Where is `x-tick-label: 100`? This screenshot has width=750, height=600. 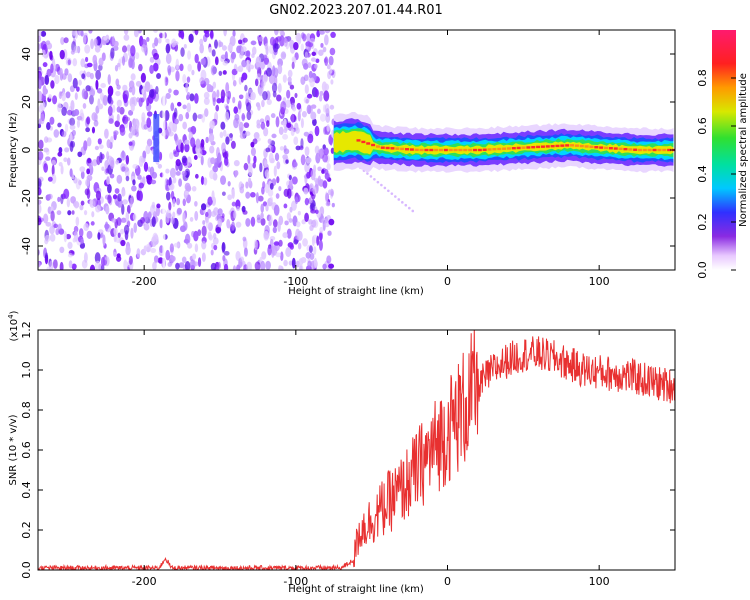 x-tick-label: 100 is located at coordinates (599, 581).